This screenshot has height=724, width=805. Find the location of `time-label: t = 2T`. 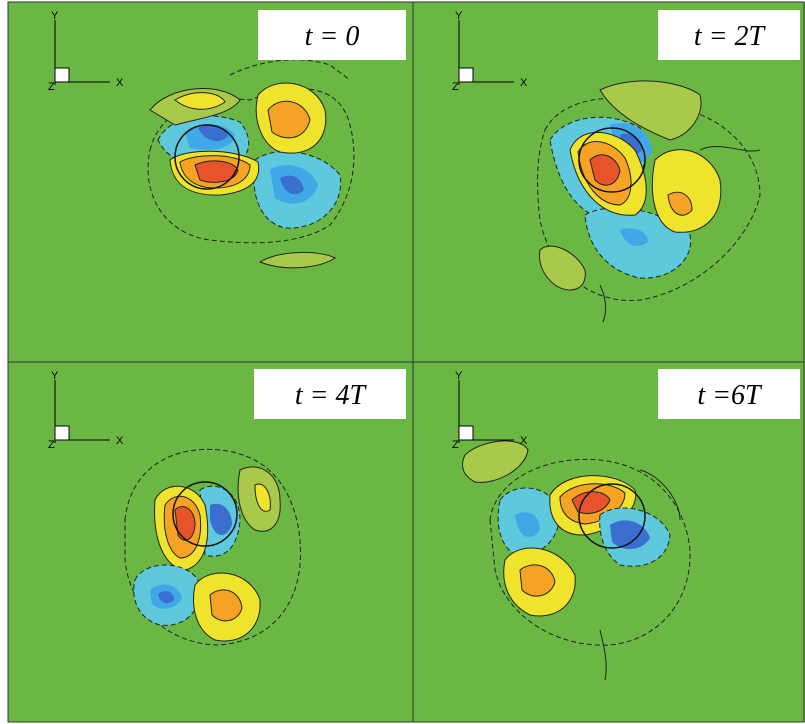

time-label: t = 2T is located at coordinates (730, 36).